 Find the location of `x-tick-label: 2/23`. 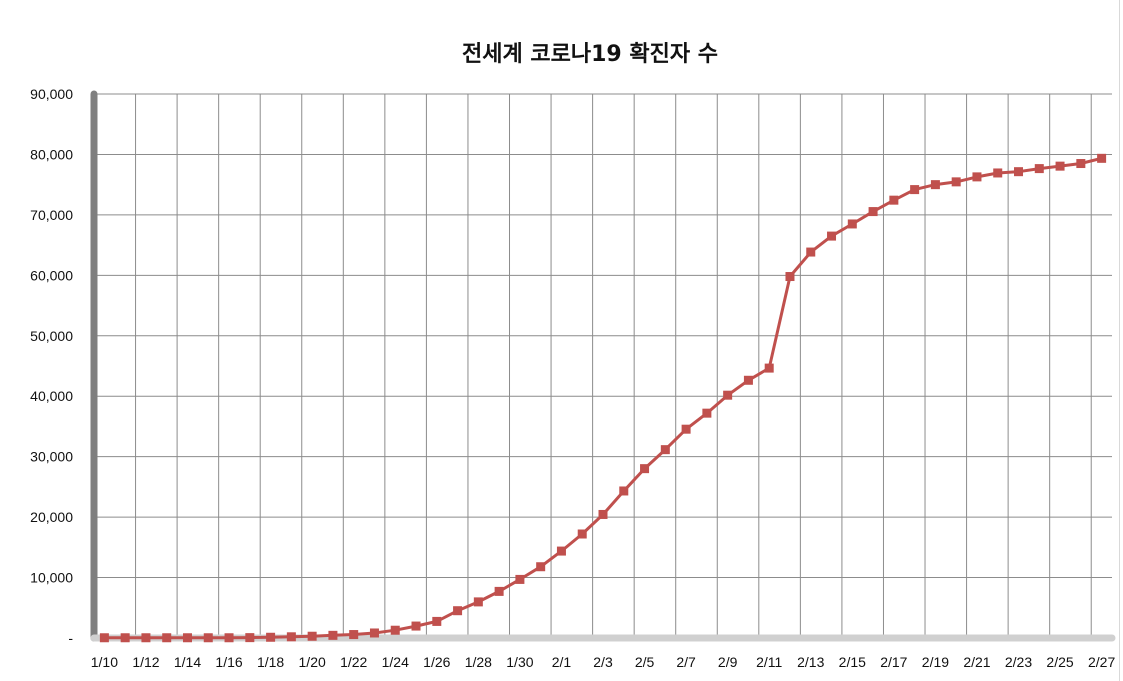

x-tick-label: 2/23 is located at coordinates (1018, 662).